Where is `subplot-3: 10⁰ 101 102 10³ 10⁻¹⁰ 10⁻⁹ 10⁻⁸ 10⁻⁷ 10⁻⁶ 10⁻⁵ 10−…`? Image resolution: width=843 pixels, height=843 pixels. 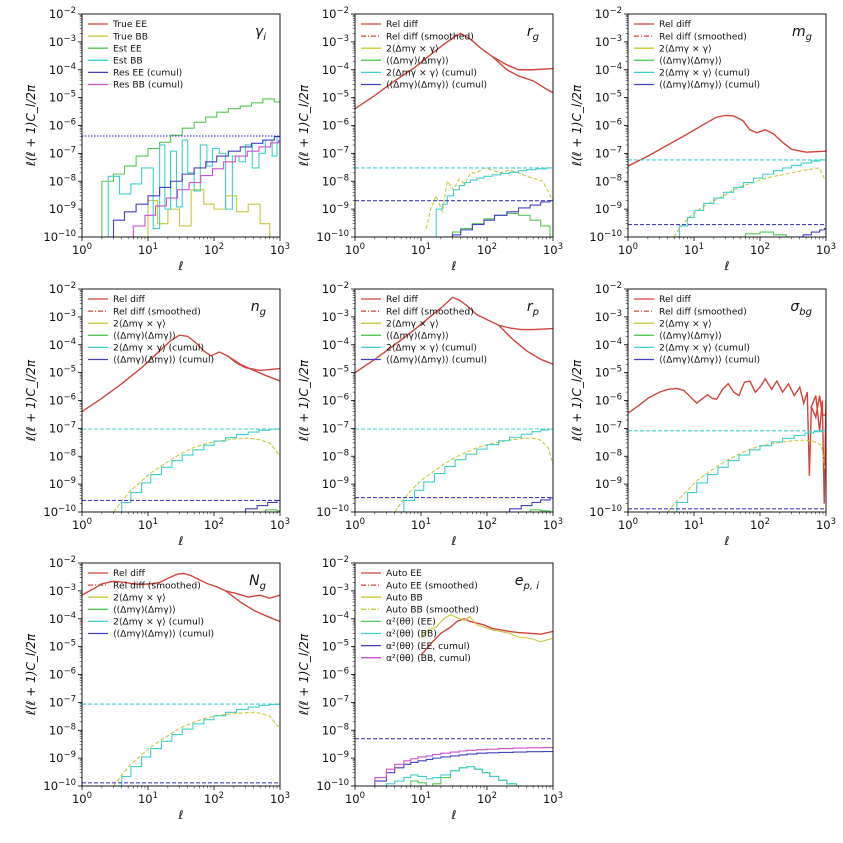
subplot-3: 10⁰ 101 102 10³ 10⁻¹⁰ 10⁻⁹ 10⁻⁸ 10⁻⁷ 10⁻⁶ 10⁻⁵ 10−… is located at coordinates (703, 139).